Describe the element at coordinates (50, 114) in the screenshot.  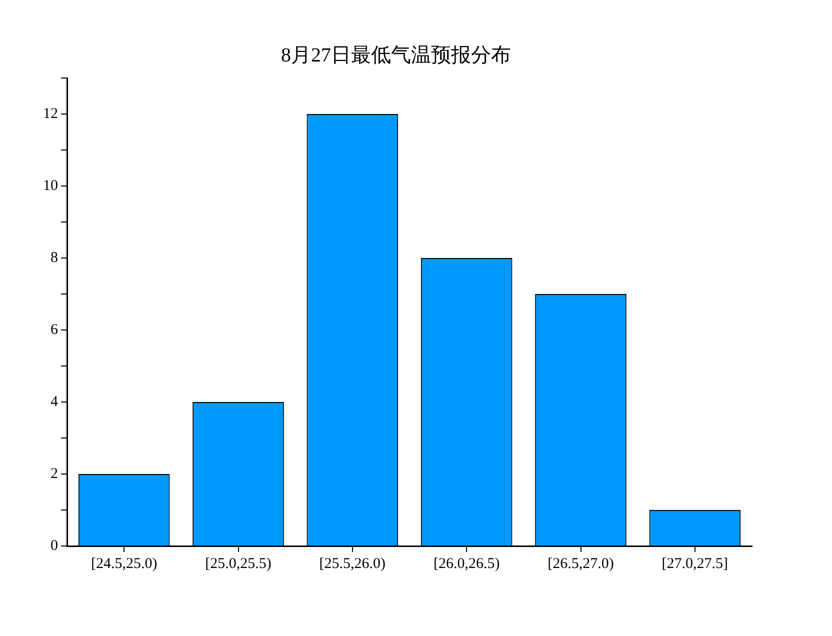
I see `y-tick-label: 12` at that location.